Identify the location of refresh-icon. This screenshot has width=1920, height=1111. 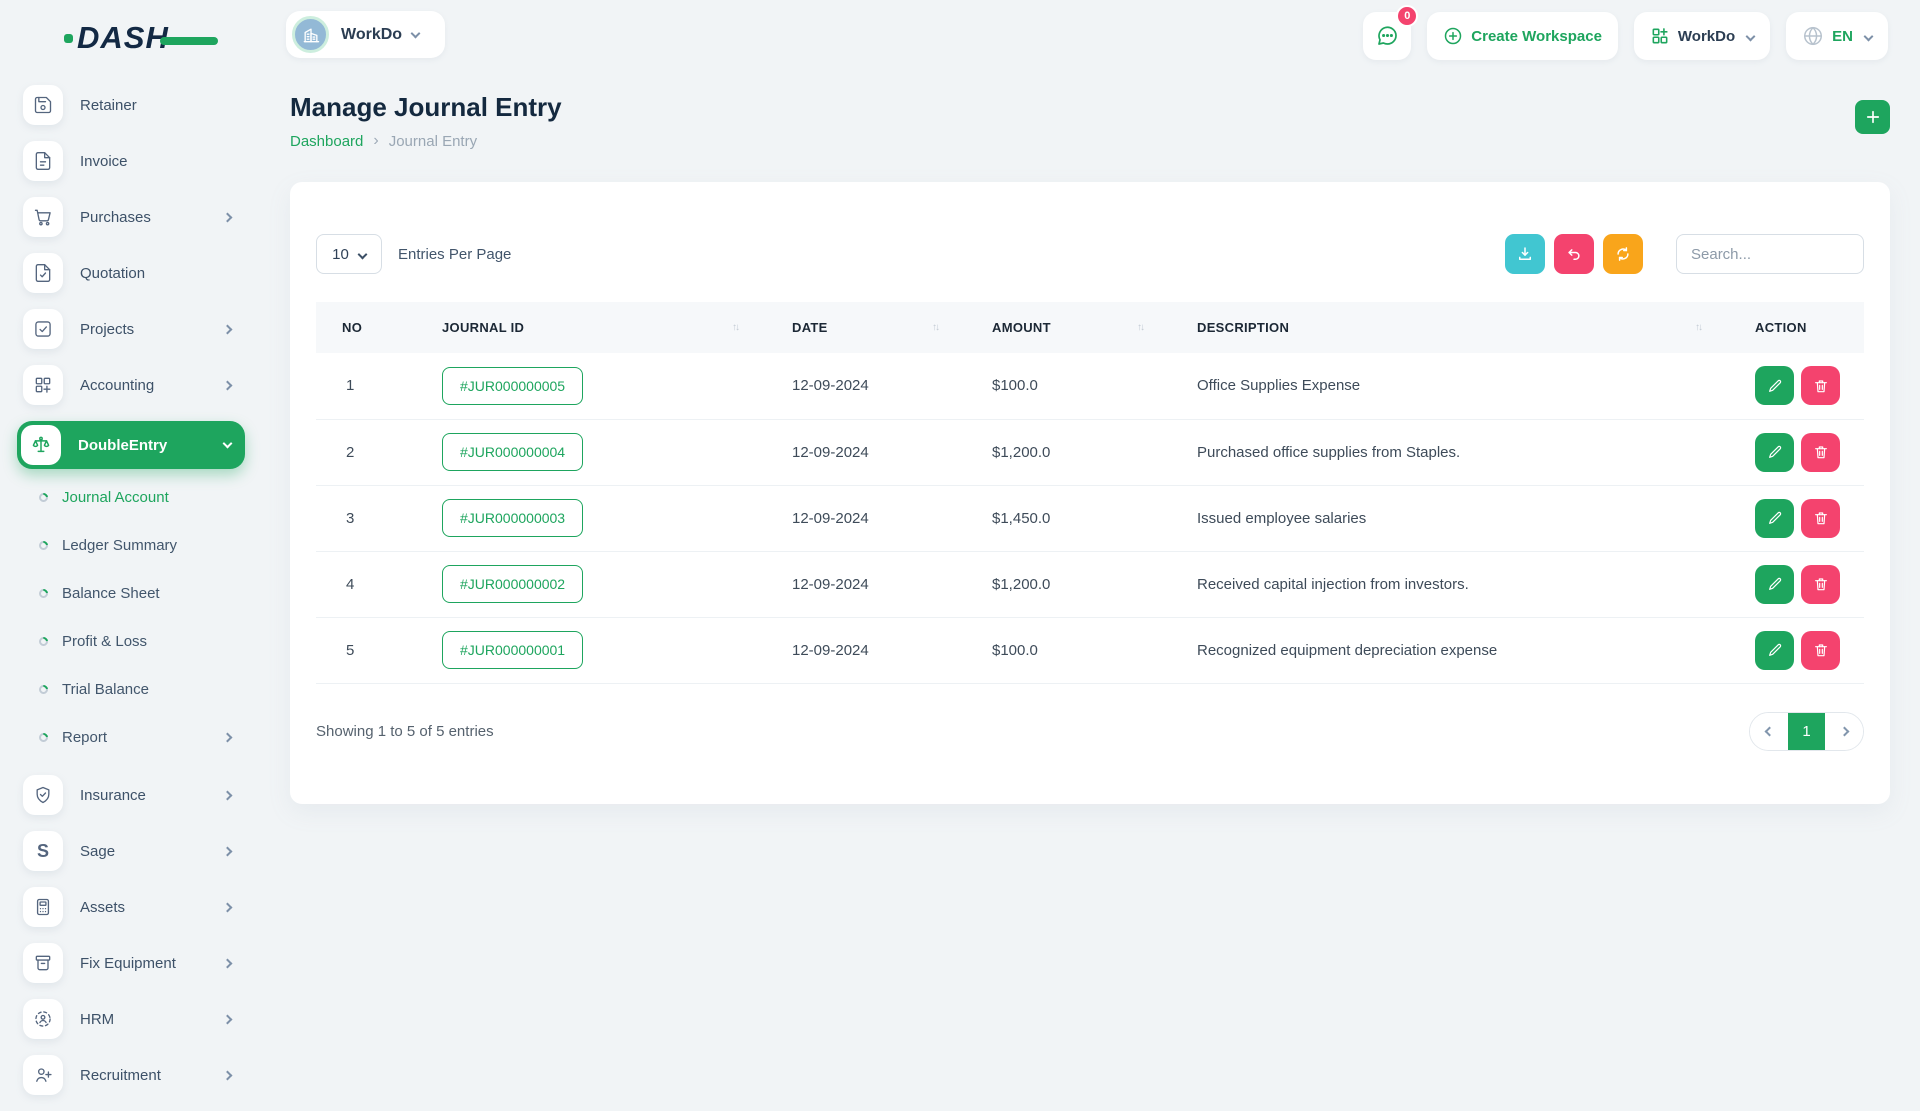
(1623, 254).